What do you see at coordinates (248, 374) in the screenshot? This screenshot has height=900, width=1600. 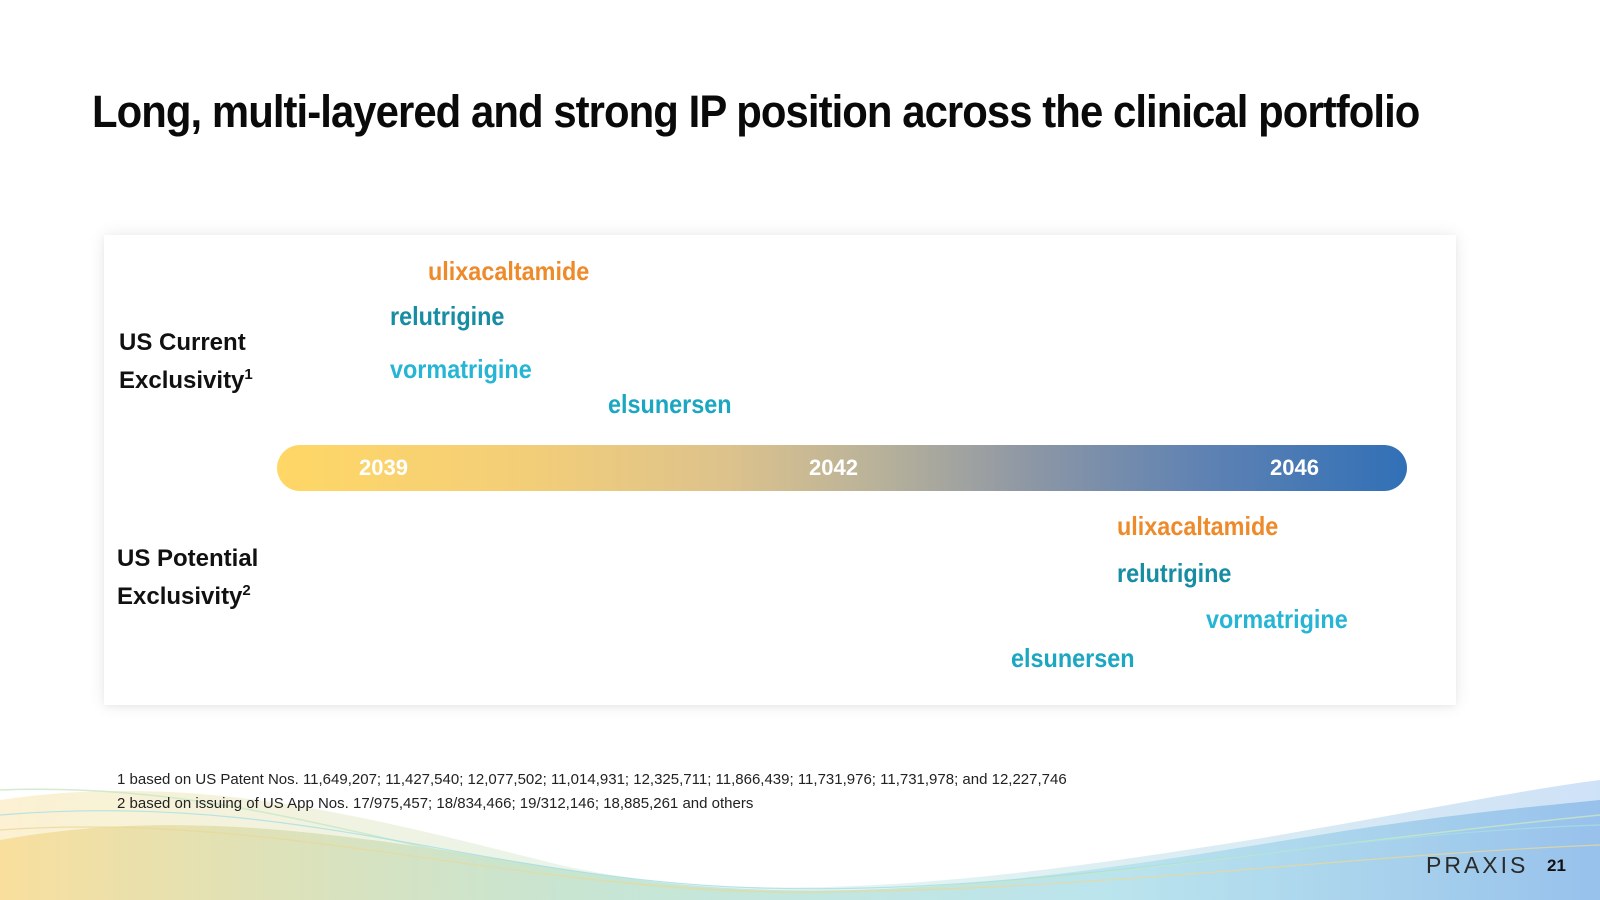 I see `footnote-ref-1: 1` at bounding box center [248, 374].